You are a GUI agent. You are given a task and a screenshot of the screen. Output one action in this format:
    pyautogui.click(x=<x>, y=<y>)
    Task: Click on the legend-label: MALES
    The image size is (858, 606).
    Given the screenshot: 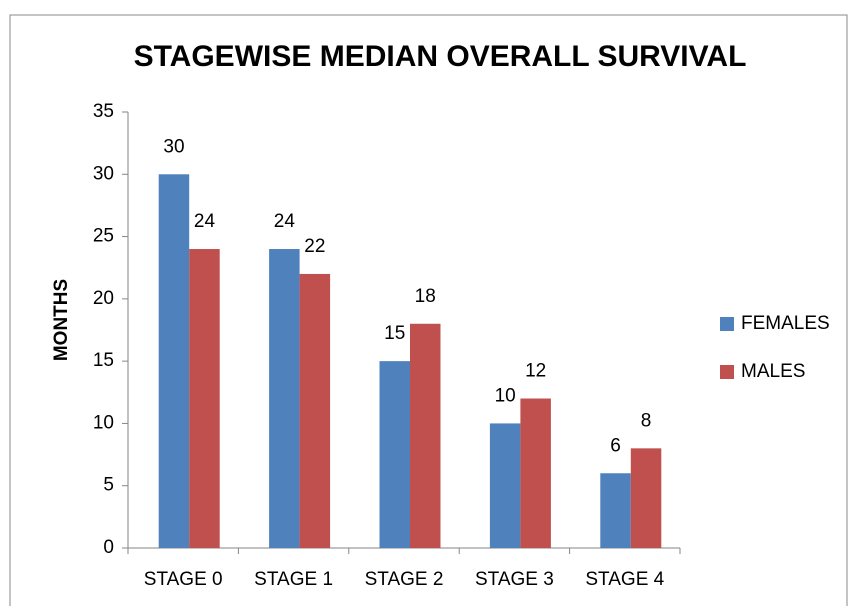 What is the action you would take?
    pyautogui.click(x=773, y=371)
    